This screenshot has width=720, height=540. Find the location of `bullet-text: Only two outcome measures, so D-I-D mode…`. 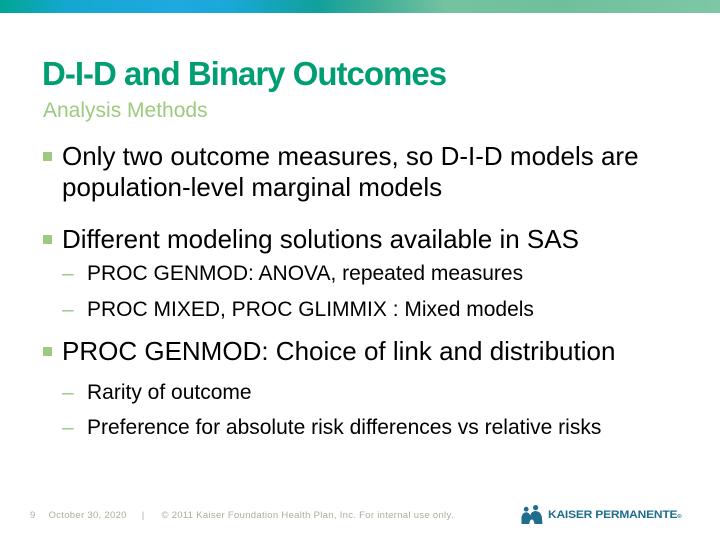

bullet-text: Only two outcome measures, so D-I-D mode… is located at coordinates (350, 171).